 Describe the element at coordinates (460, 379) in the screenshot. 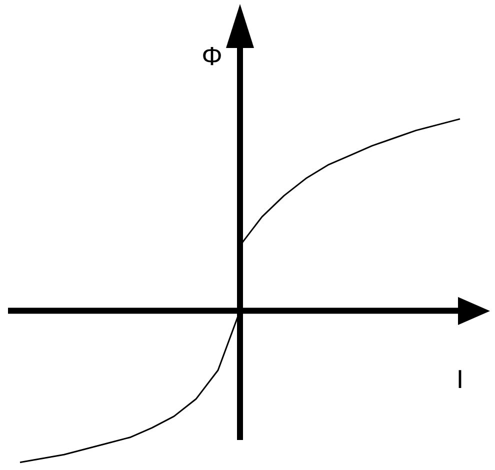

I see `x-axis-title: I` at that location.